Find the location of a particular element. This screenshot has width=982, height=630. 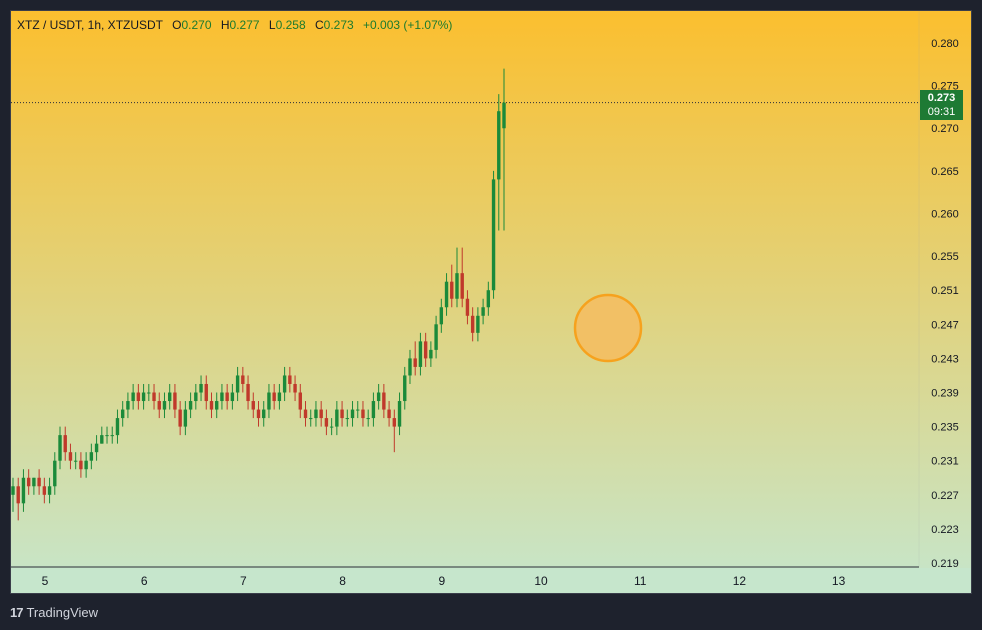

y-tick-label: 0.231 is located at coordinates (945, 462).